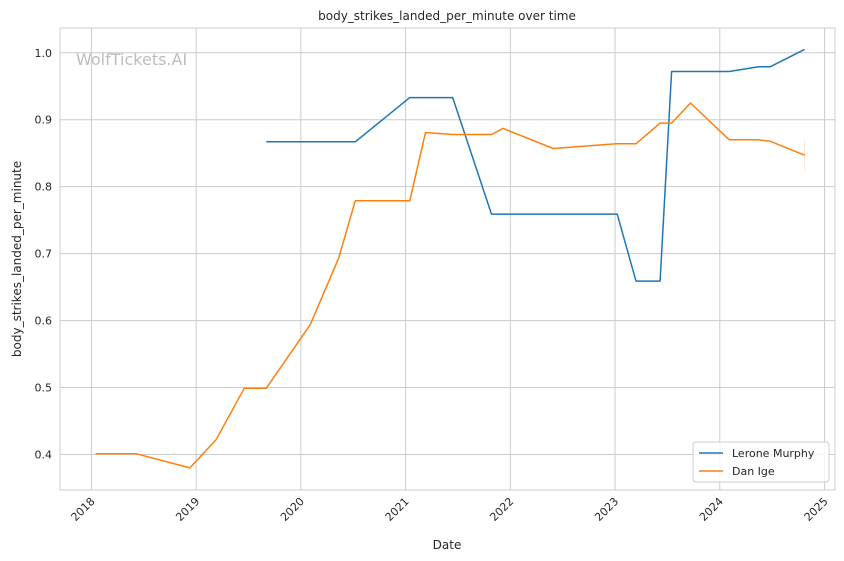  I want to click on legend: Lerone Murphy Dan Ige, so click(761, 462).